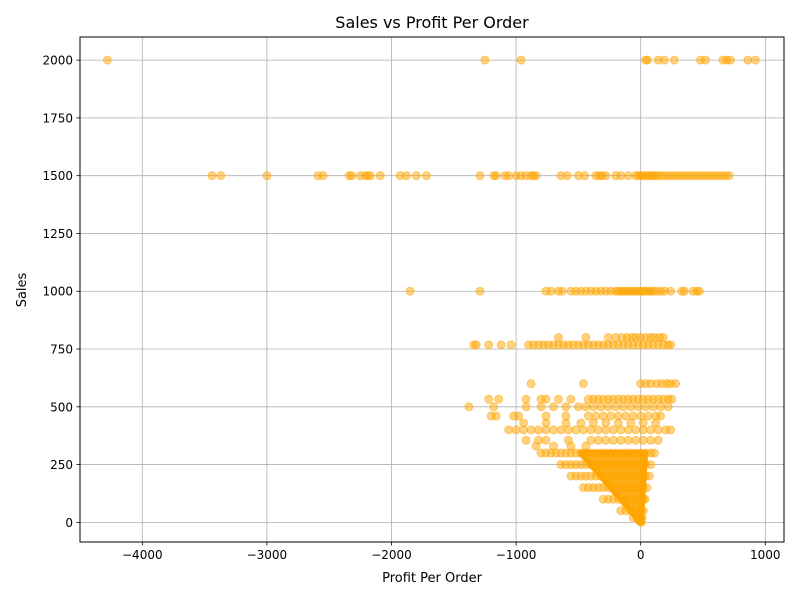 This screenshot has height=600, width=800. What do you see at coordinates (57, 61) in the screenshot?
I see `y-tick-label: 2000` at bounding box center [57, 61].